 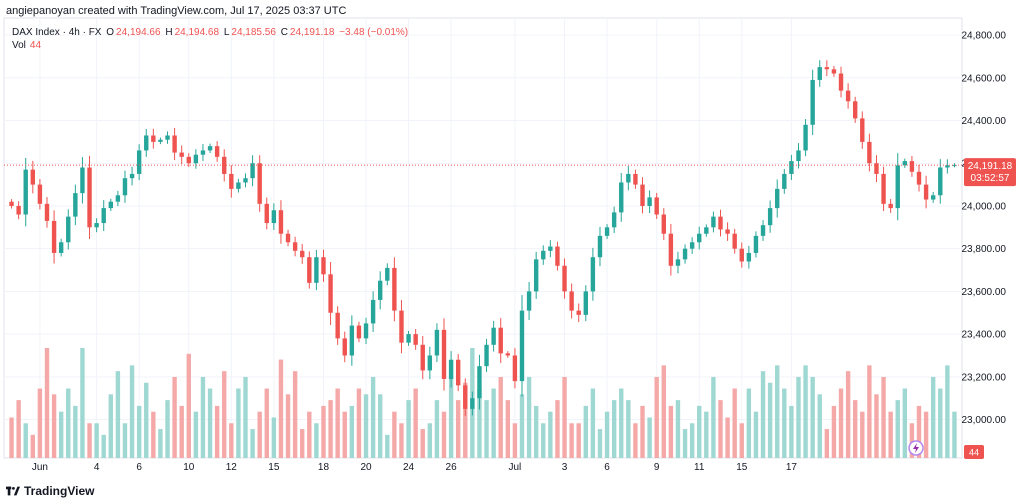 What do you see at coordinates (57, 32) in the screenshot?
I see `symbol-label: DAX Index · 4h · FX` at bounding box center [57, 32].